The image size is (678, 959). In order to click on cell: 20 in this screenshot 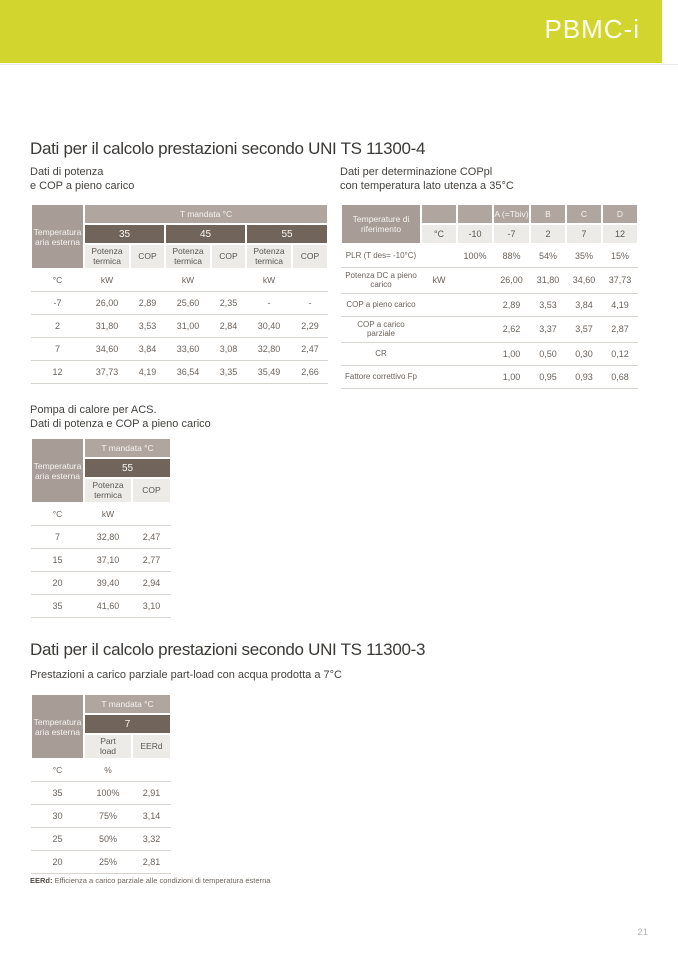, I will do `click(57, 582)`.